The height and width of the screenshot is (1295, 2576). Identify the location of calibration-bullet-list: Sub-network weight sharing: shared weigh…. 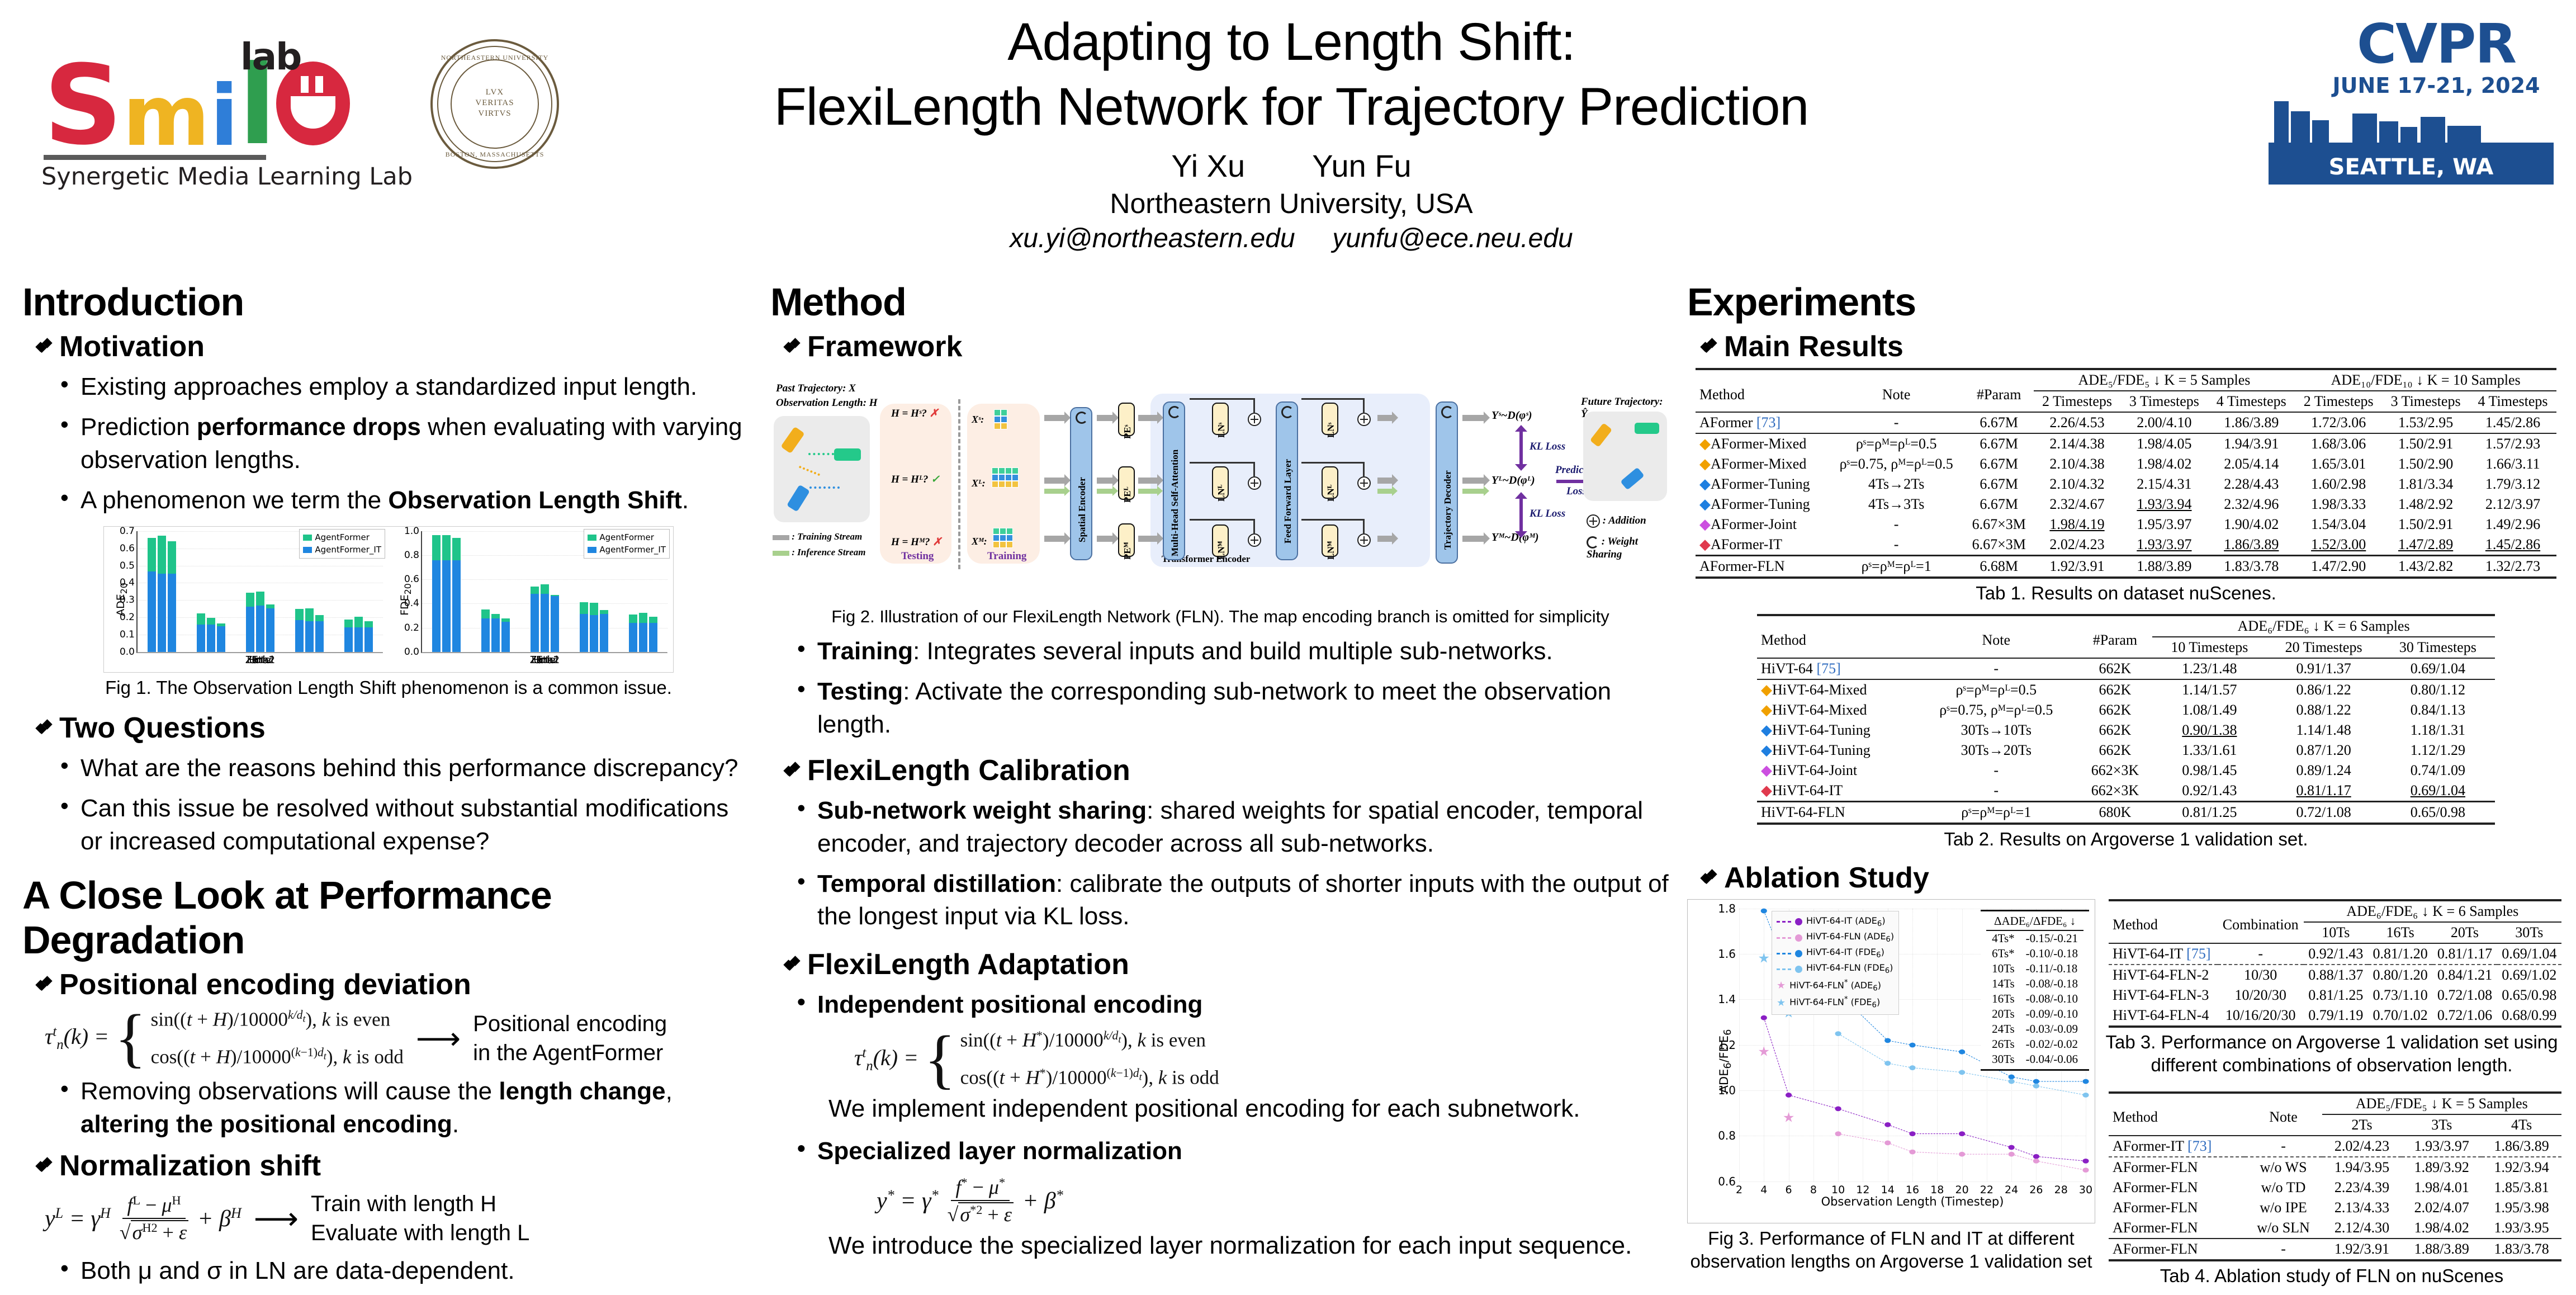
(1232, 863).